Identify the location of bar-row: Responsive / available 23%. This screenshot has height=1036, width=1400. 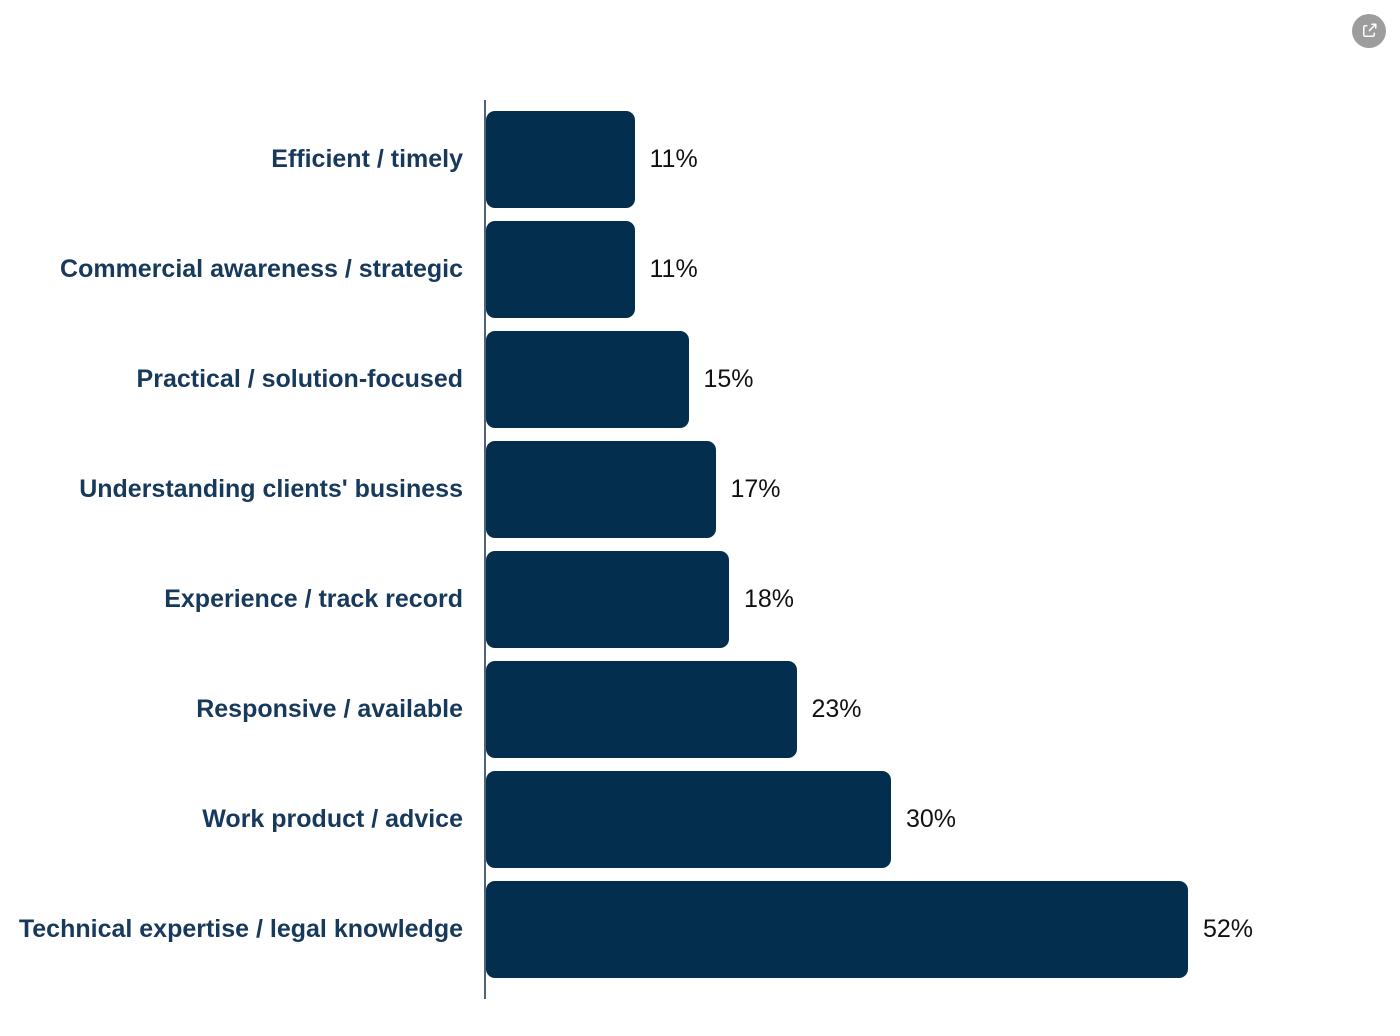
(700, 709).